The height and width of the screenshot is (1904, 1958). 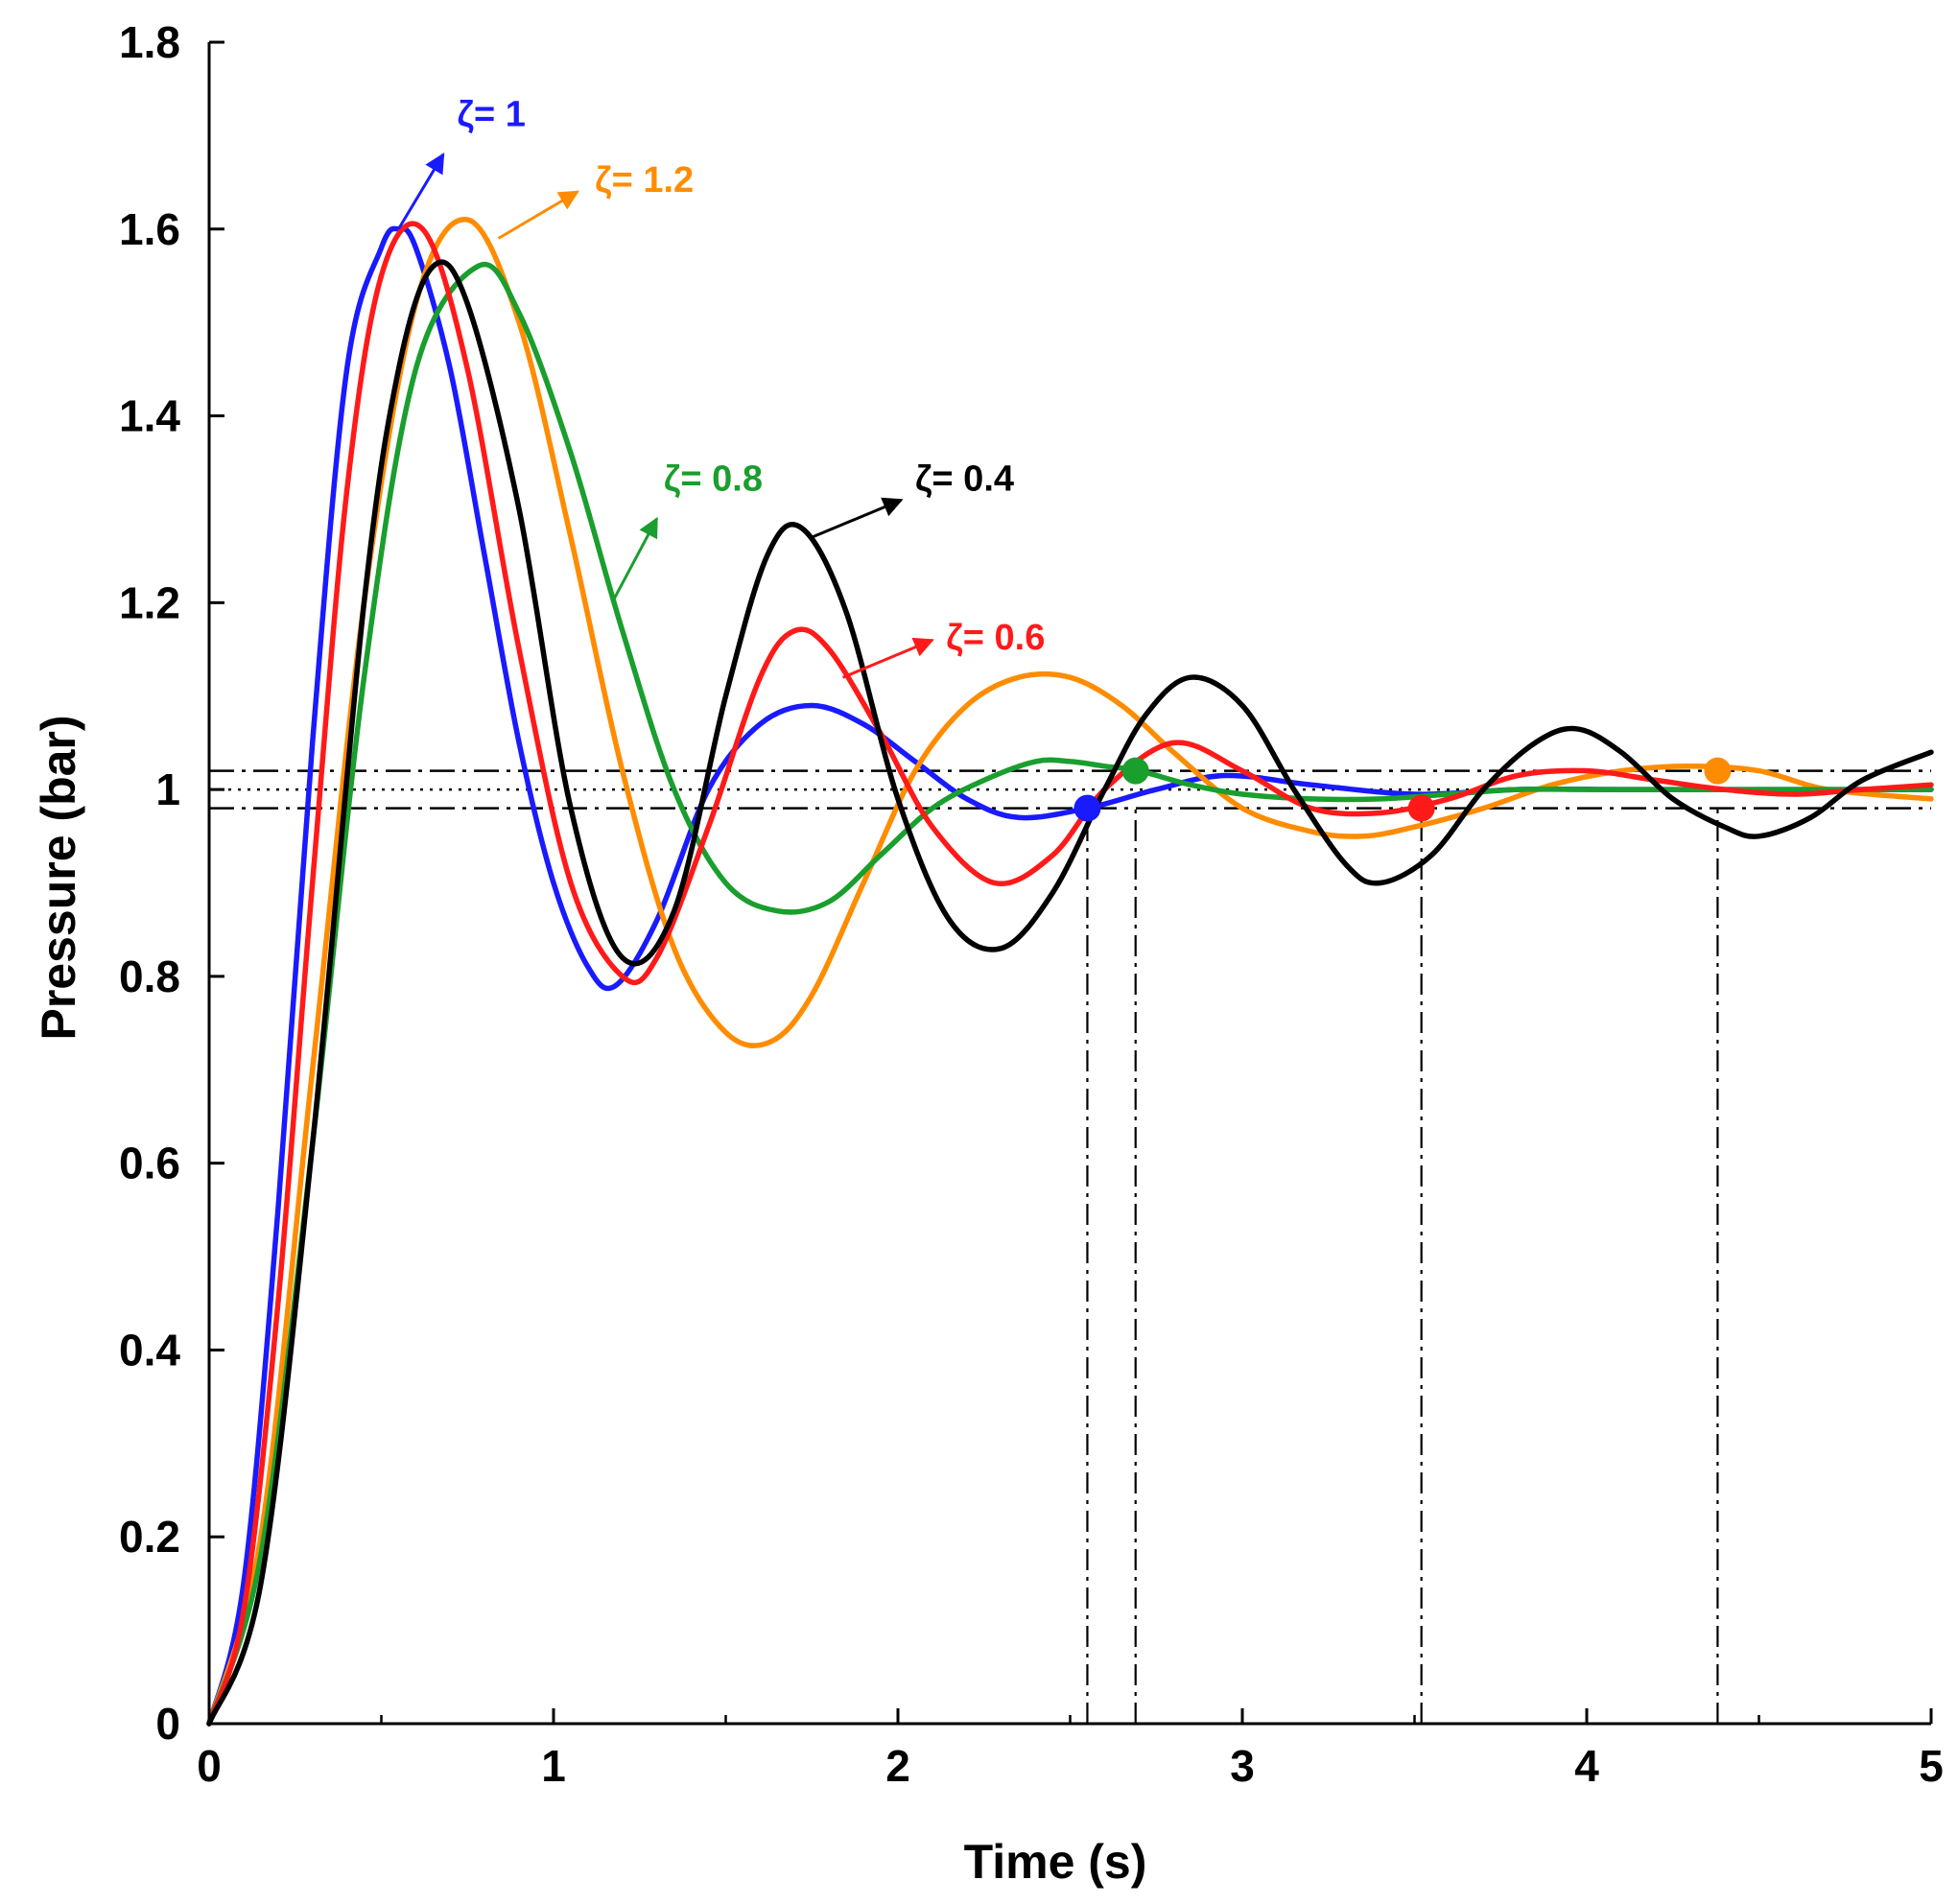 I want to click on x-tick-label-0: 0, so click(x=209, y=1766).